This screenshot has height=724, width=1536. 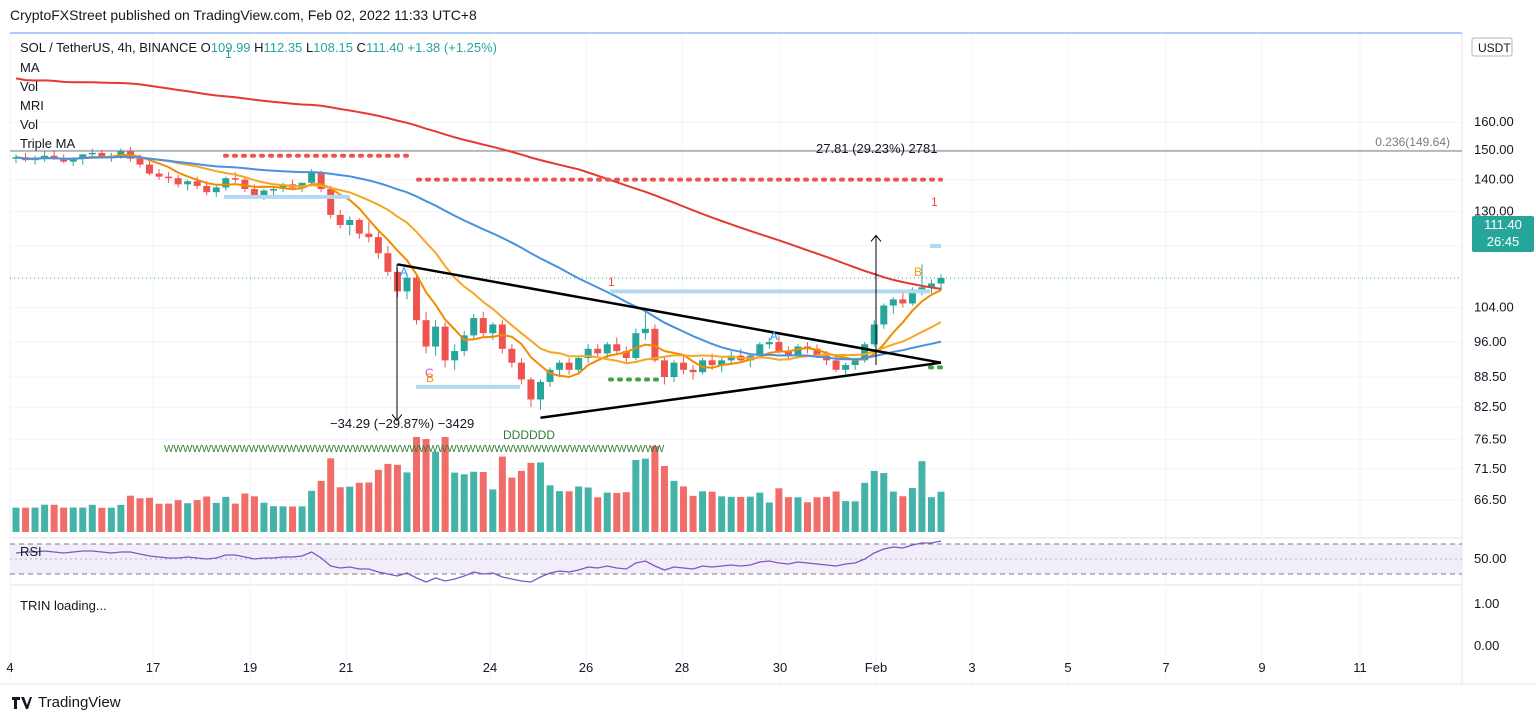 What do you see at coordinates (682, 667) in the screenshot?
I see `x-tick-label: 28` at bounding box center [682, 667].